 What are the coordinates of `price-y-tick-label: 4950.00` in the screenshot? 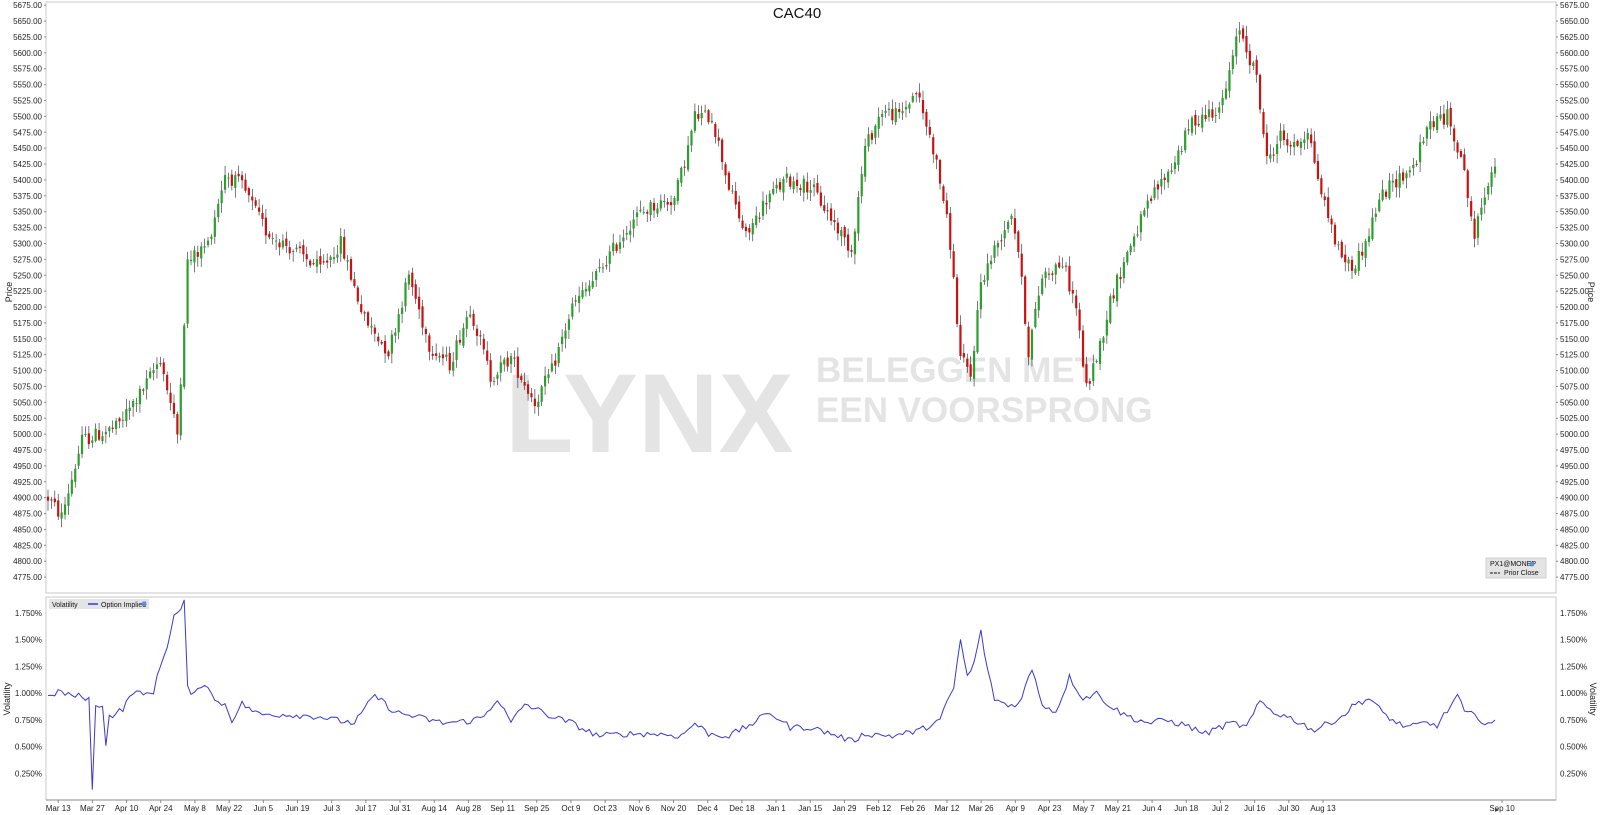 It's located at (27, 466).